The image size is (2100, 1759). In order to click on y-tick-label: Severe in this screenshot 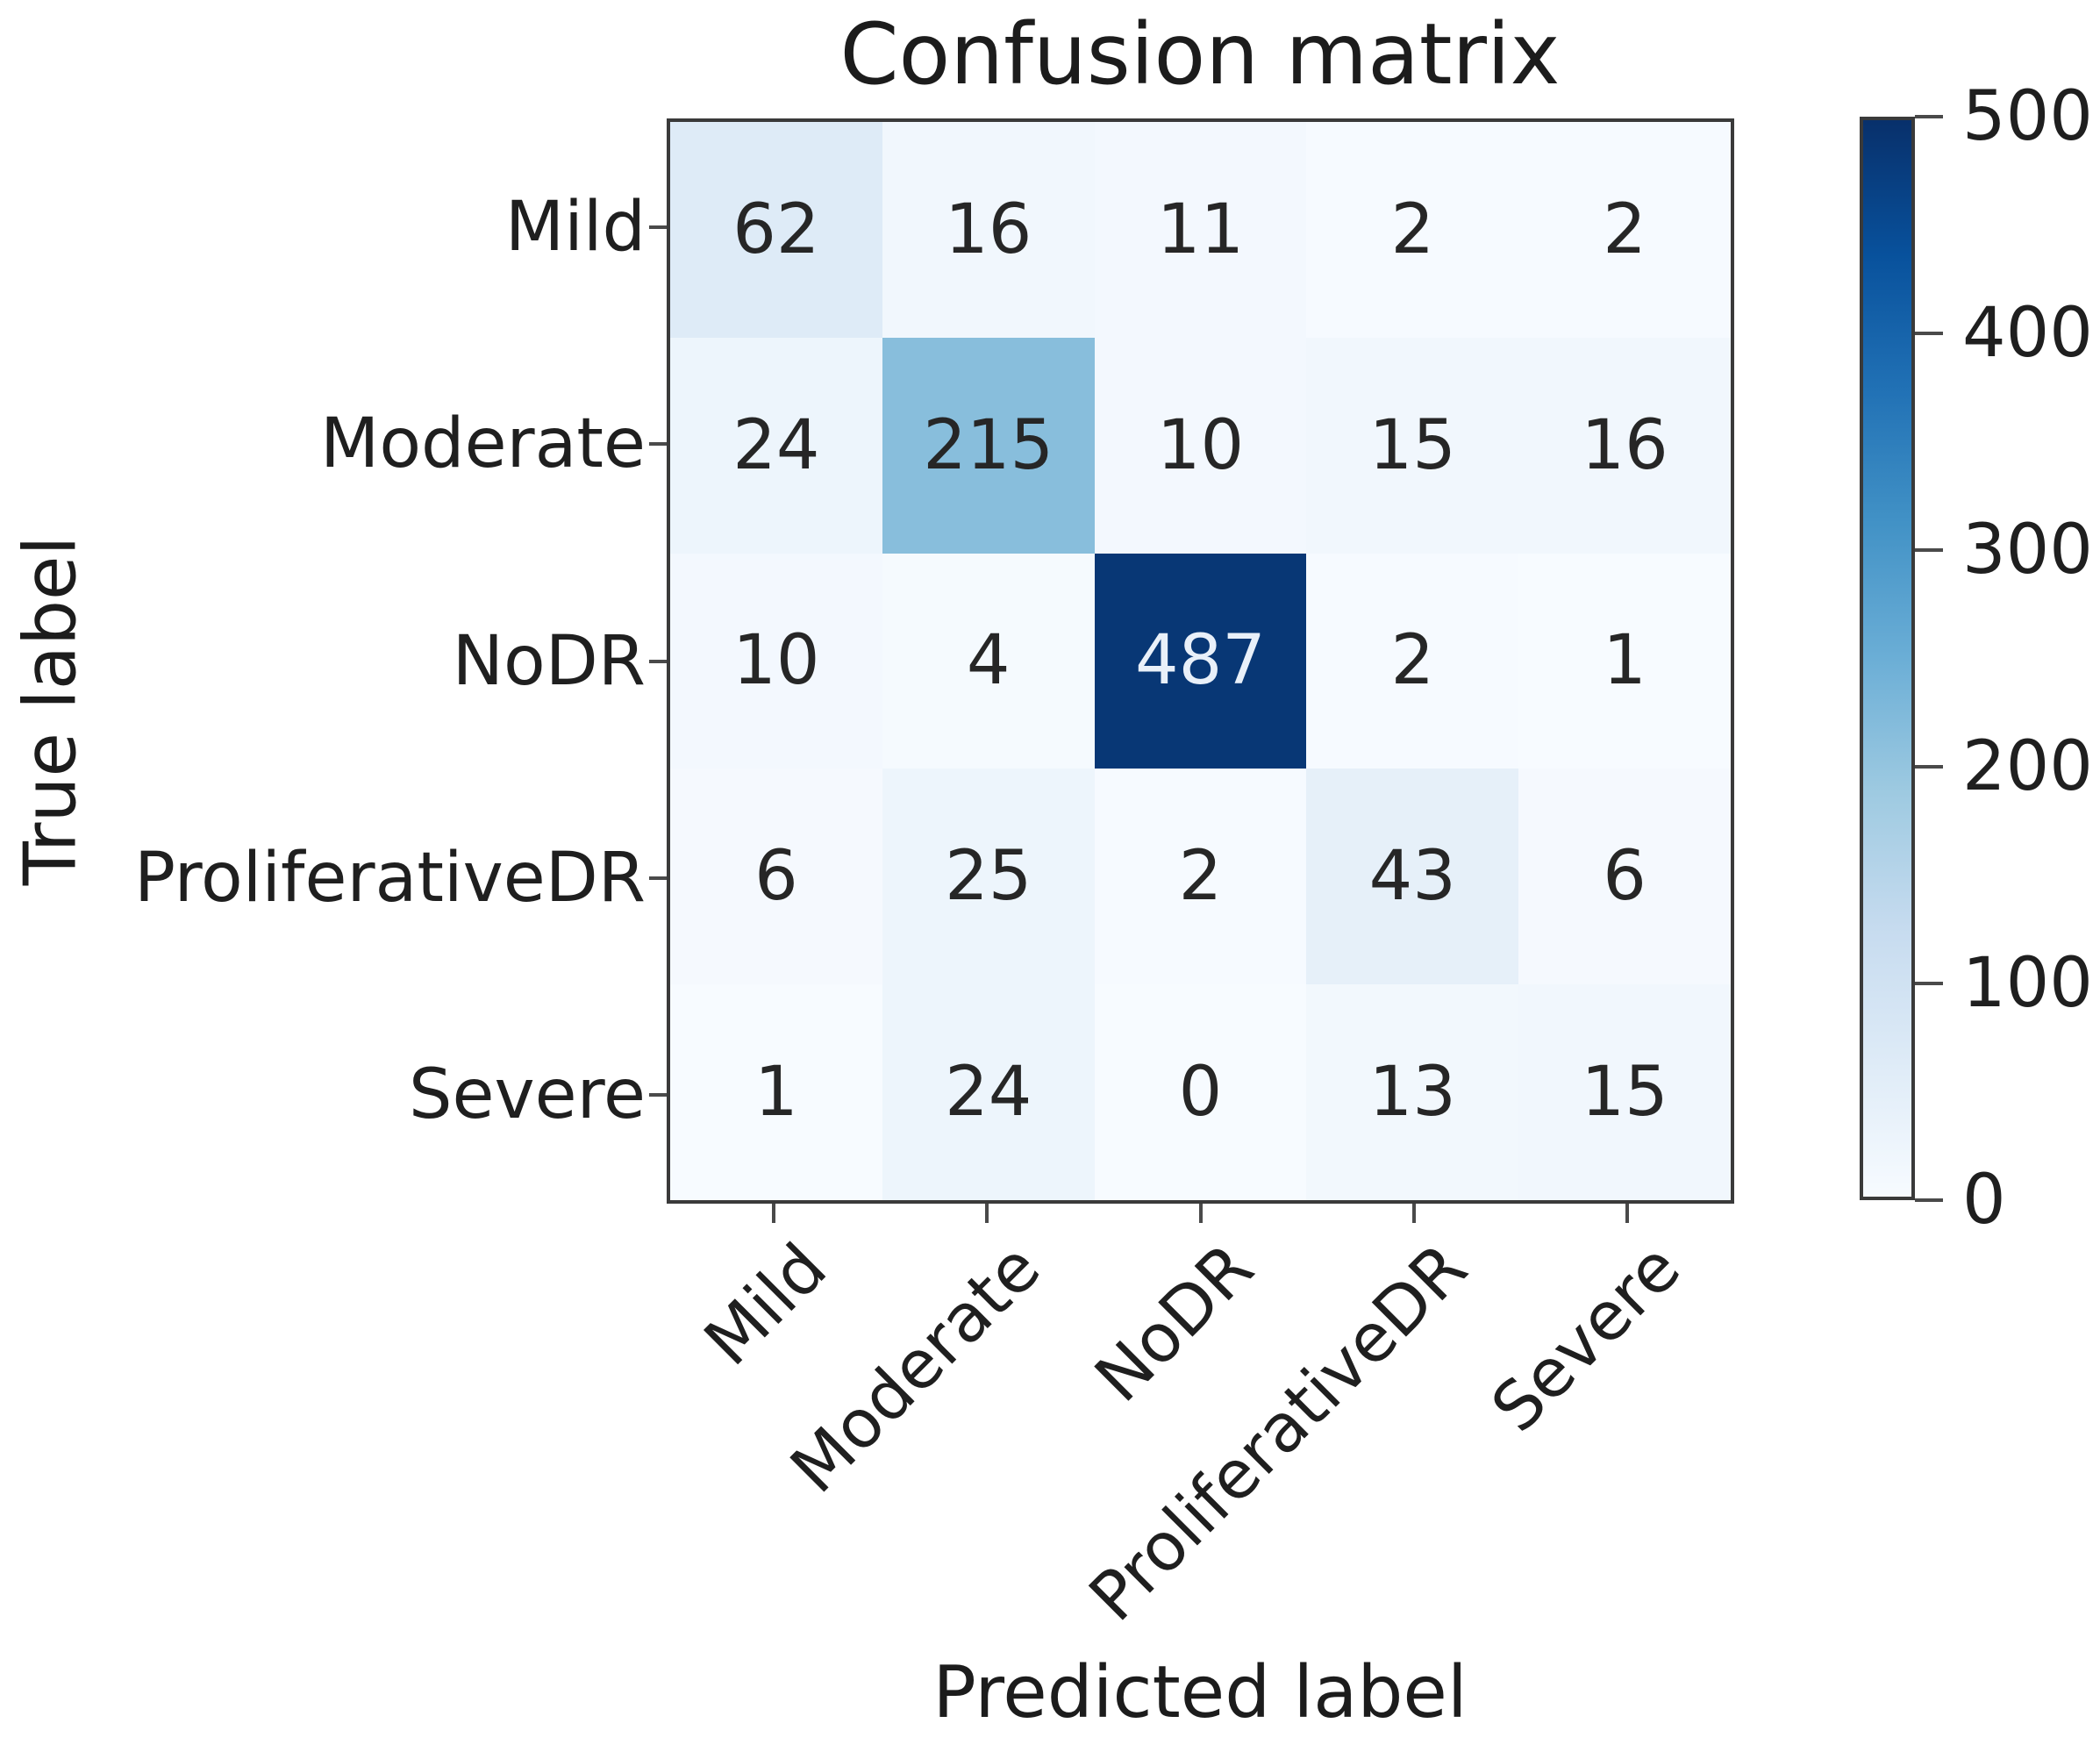, I will do `click(527, 1095)`.